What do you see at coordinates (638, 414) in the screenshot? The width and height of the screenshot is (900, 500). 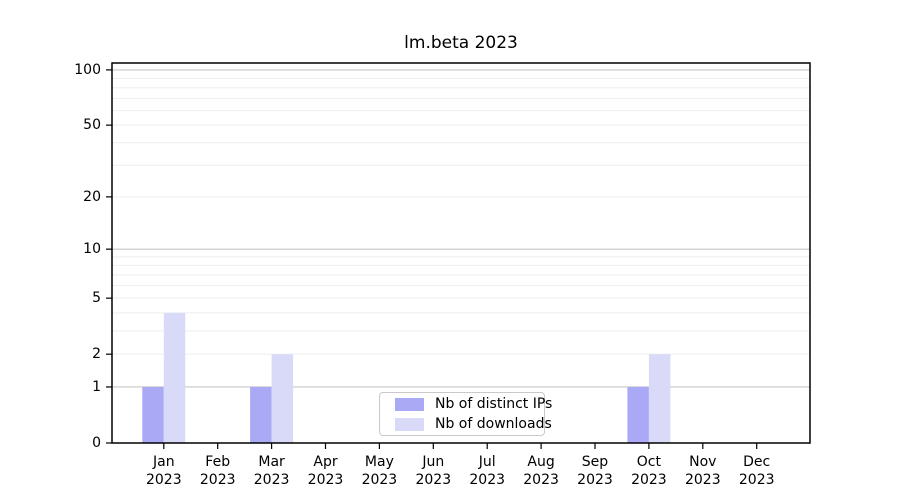 I see `bar-distinct-ips-oct` at bounding box center [638, 414].